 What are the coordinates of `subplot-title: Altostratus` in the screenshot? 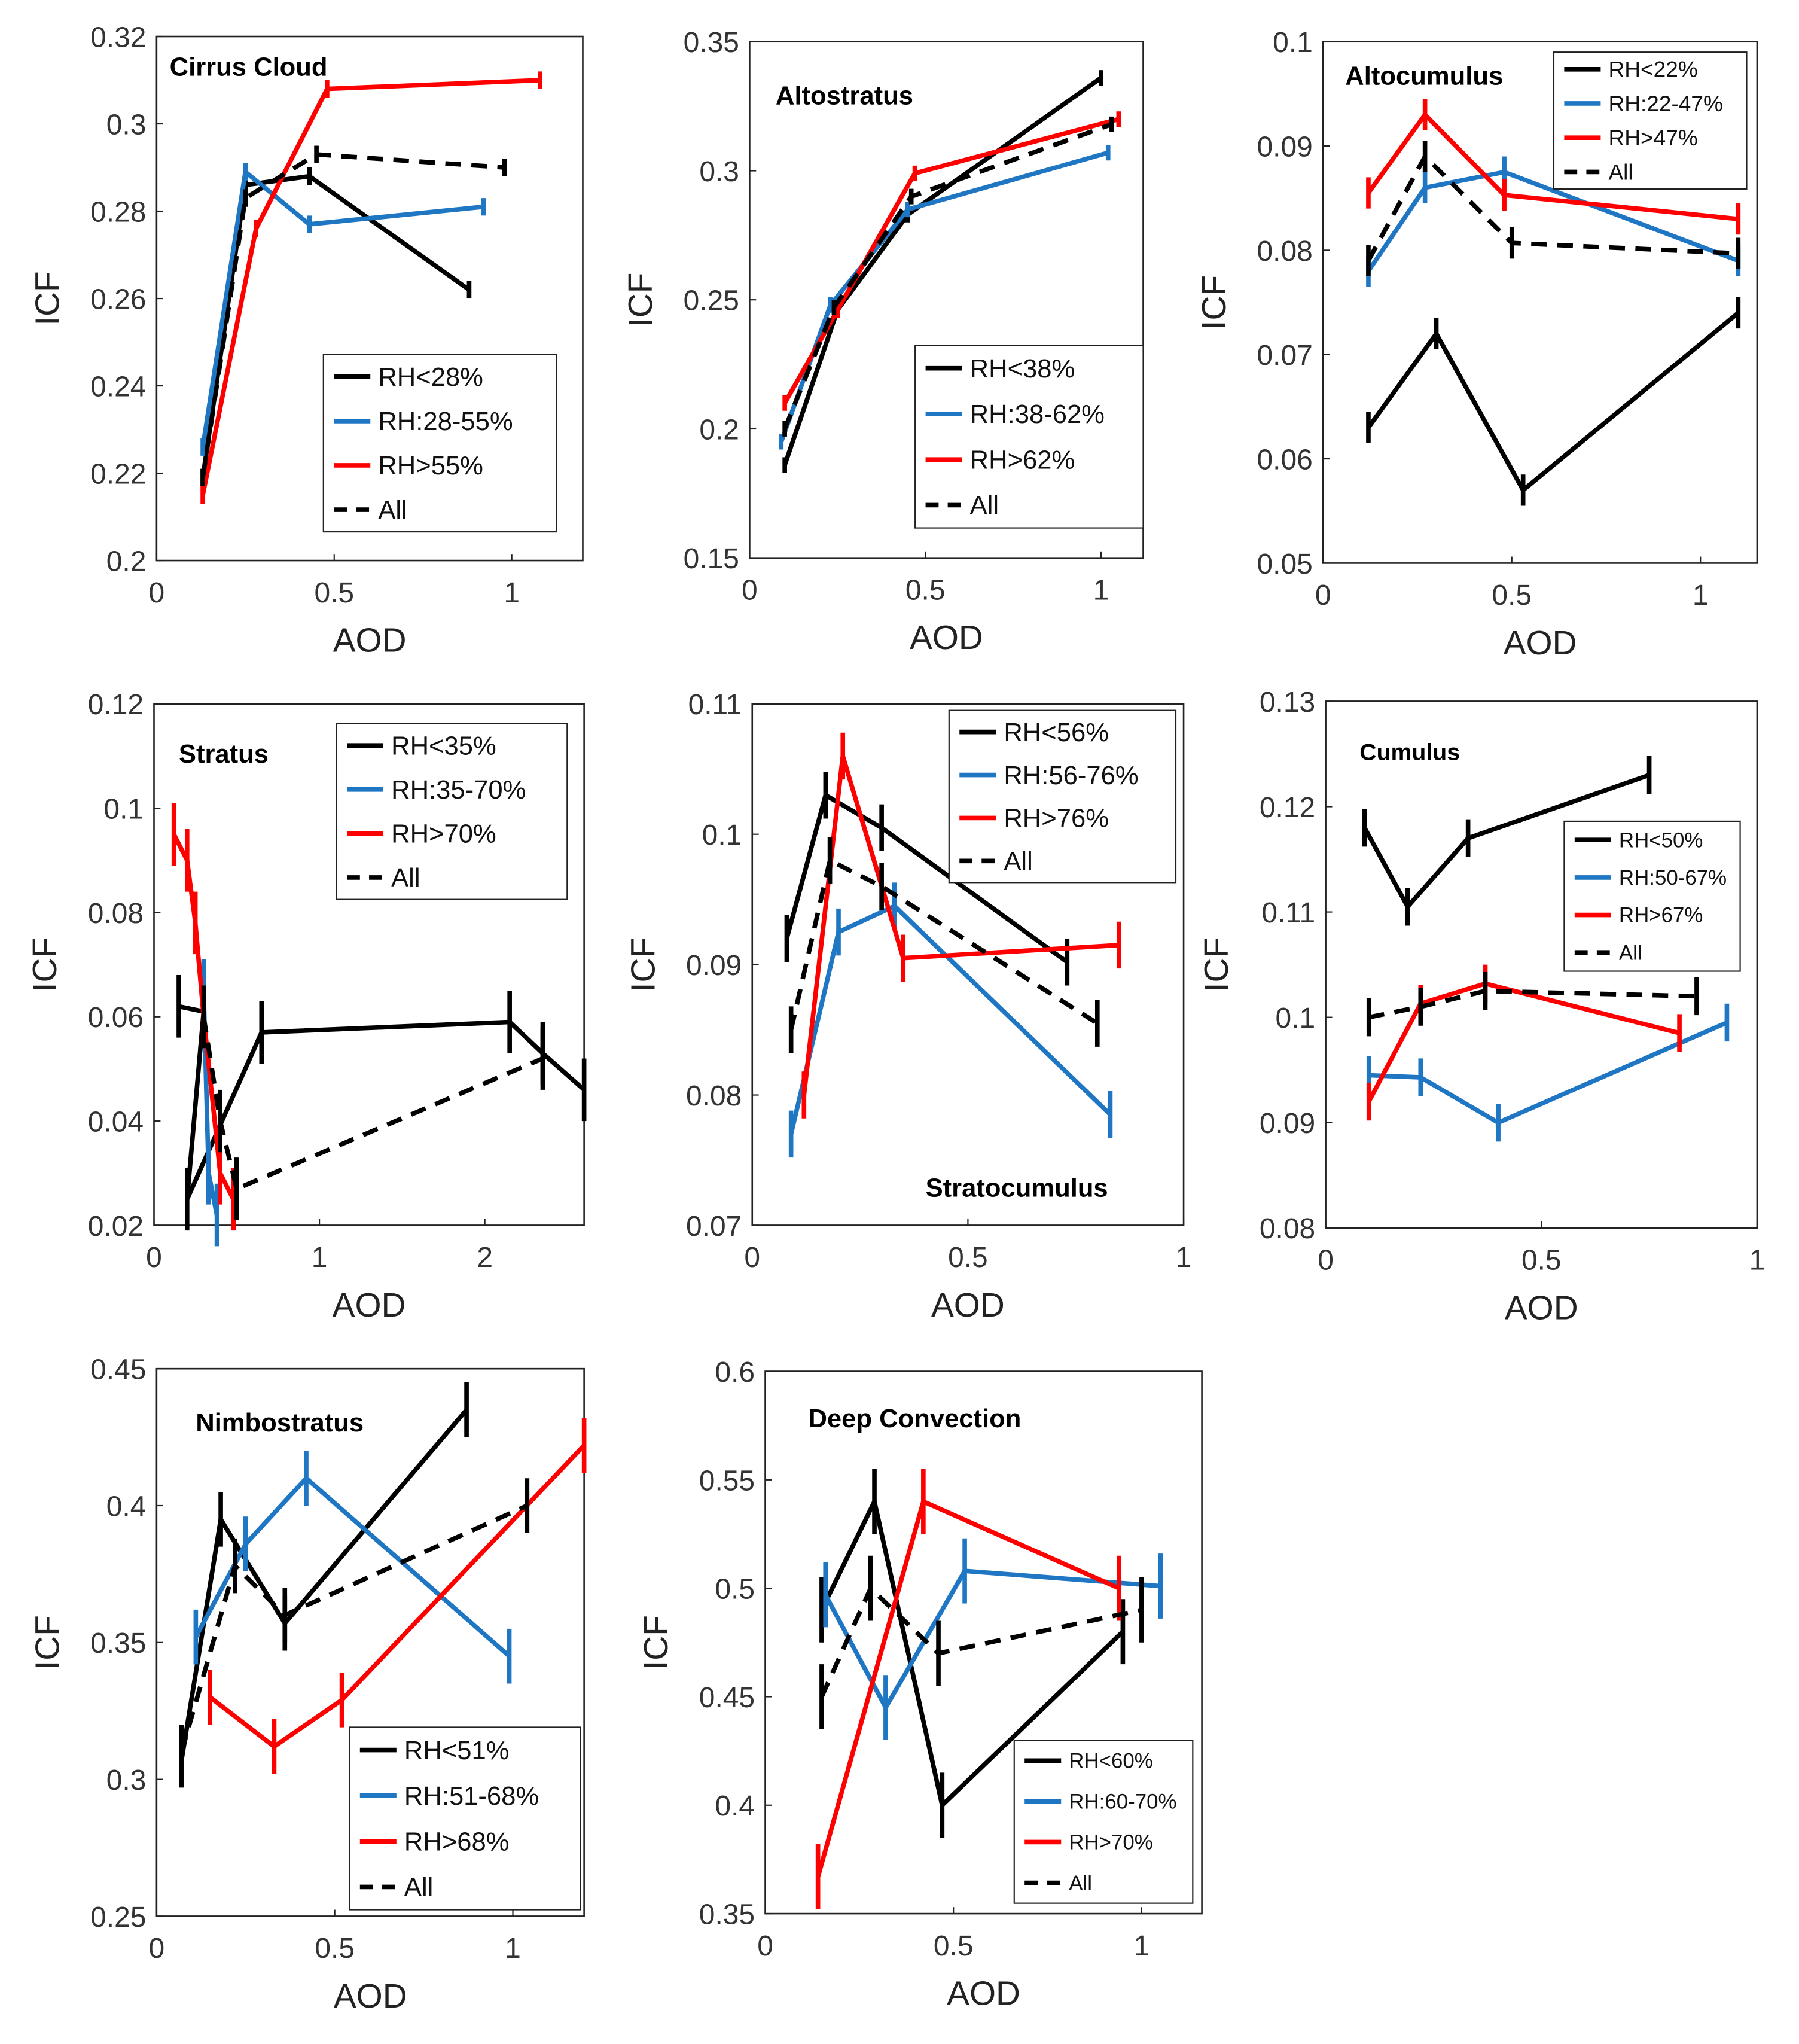 It's located at (845, 95).